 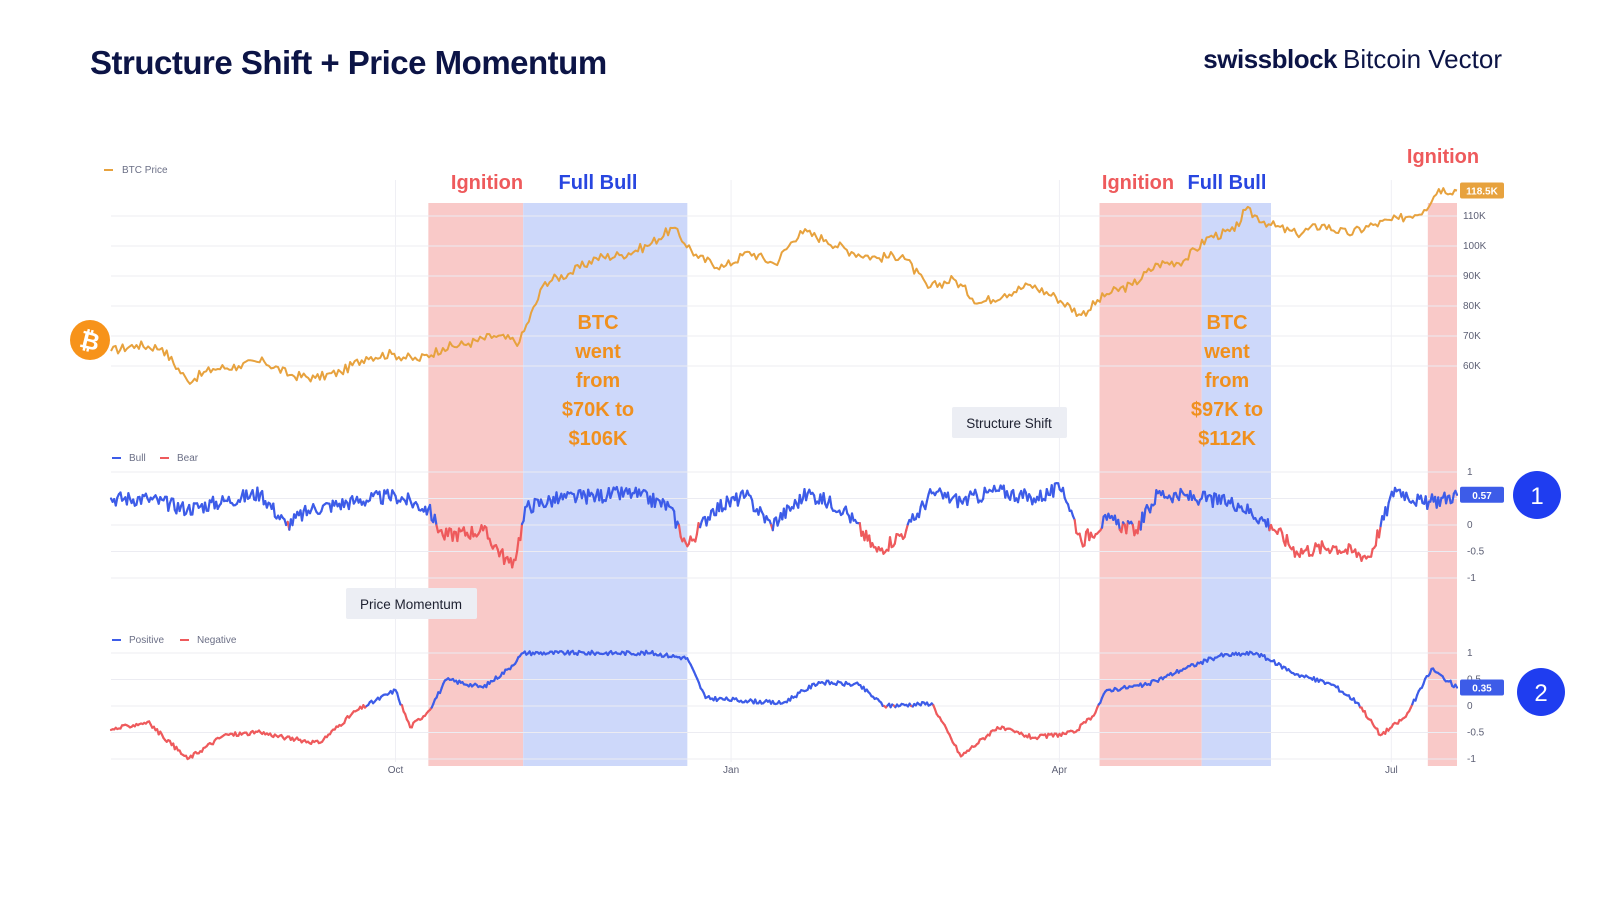 What do you see at coordinates (1391, 770) in the screenshot?
I see `x-tick-label: Jul` at bounding box center [1391, 770].